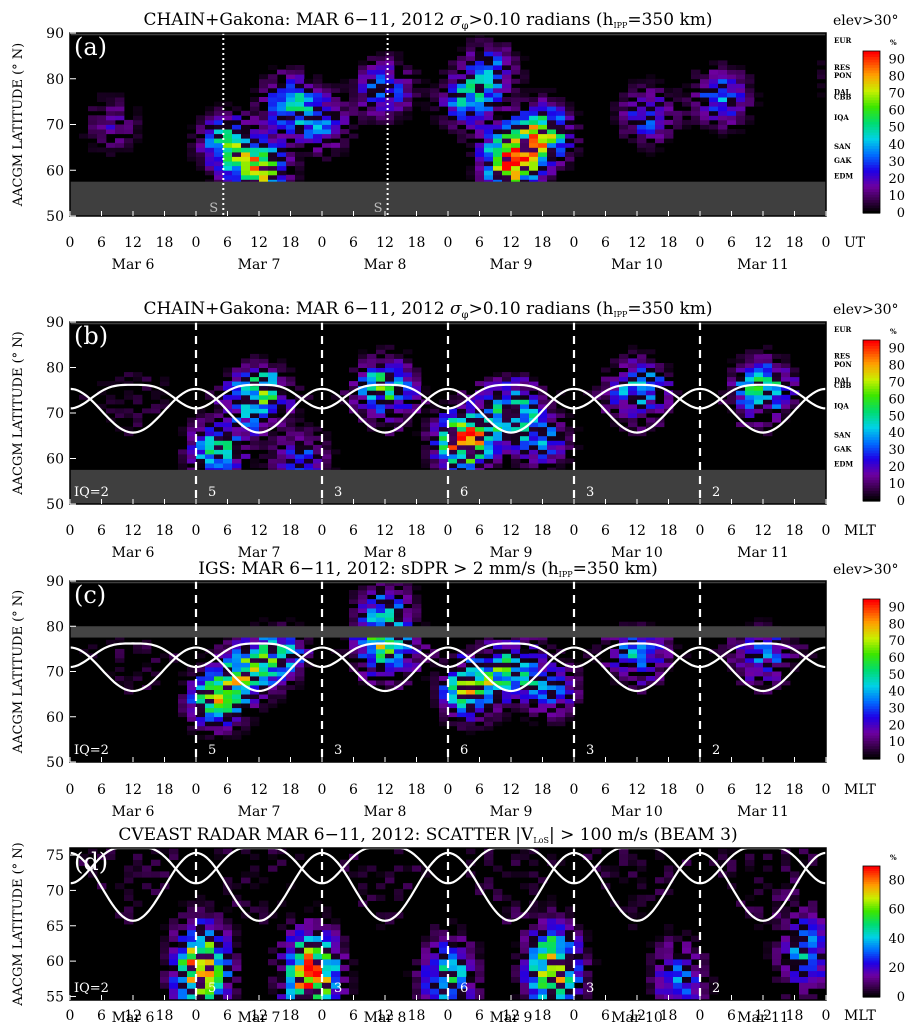  Describe the element at coordinates (896, 968) in the screenshot. I see `colorbar-tick-label: 20` at that location.